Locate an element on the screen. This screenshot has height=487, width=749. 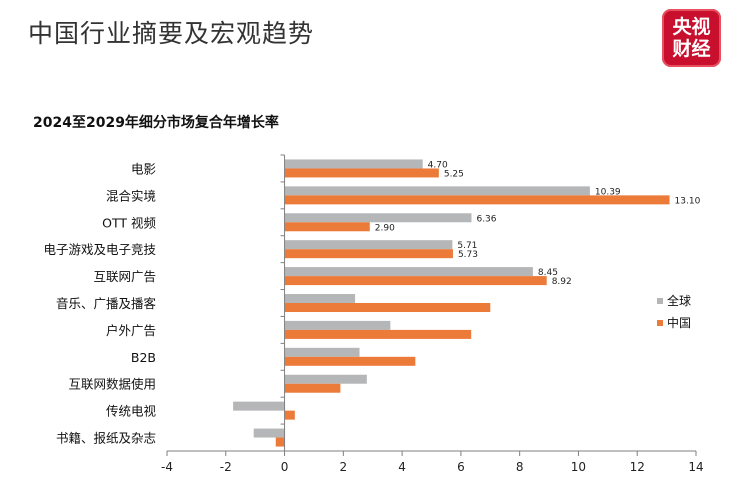
category-label: 书籍、报纸及杂志 is located at coordinates (106, 438).